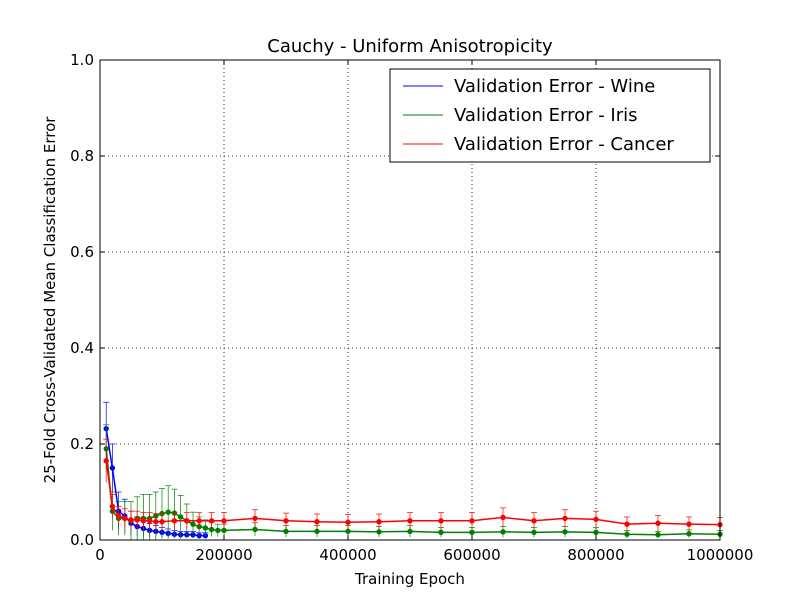 This screenshot has height=600, width=800. What do you see at coordinates (546, 115) in the screenshot?
I see `legend-label: Validation Error - Iris` at bounding box center [546, 115].